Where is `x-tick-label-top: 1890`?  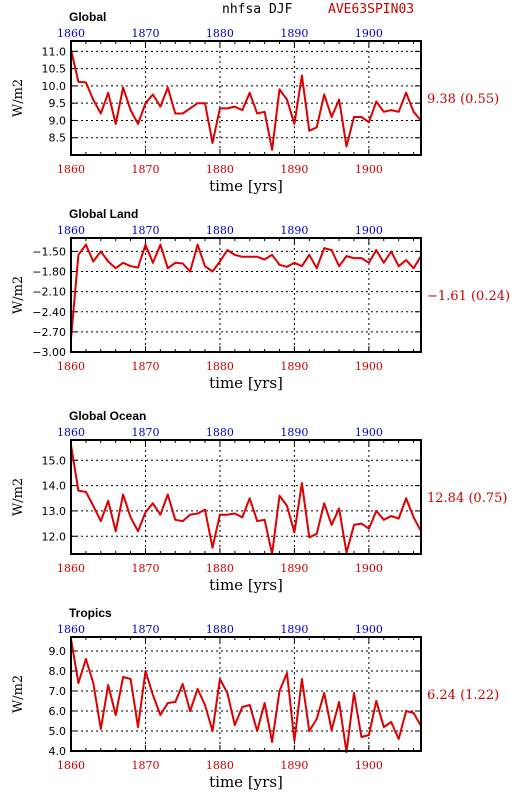 x-tick-label-top: 1890 is located at coordinates (294, 33).